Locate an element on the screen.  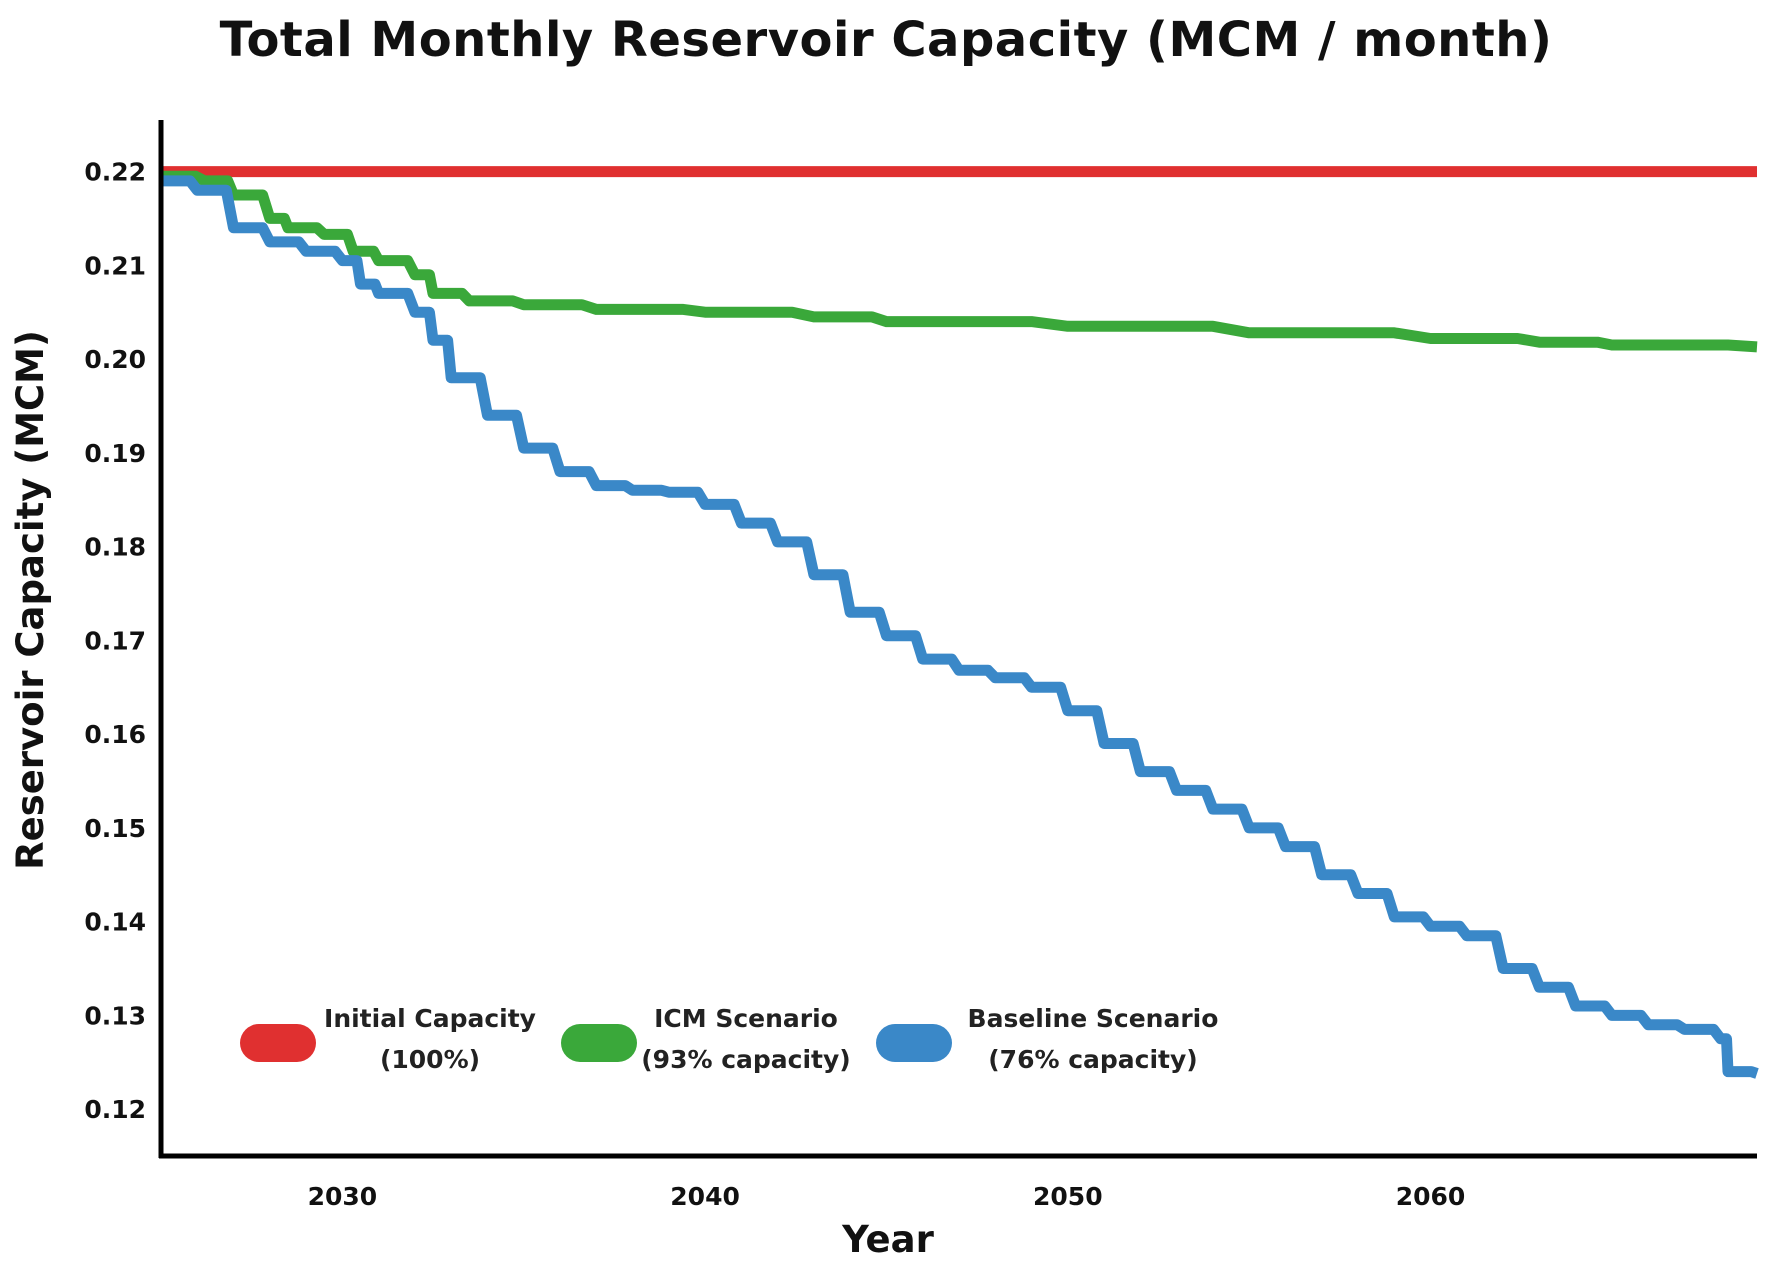
legend-label: (100%) is located at coordinates (430, 1059).